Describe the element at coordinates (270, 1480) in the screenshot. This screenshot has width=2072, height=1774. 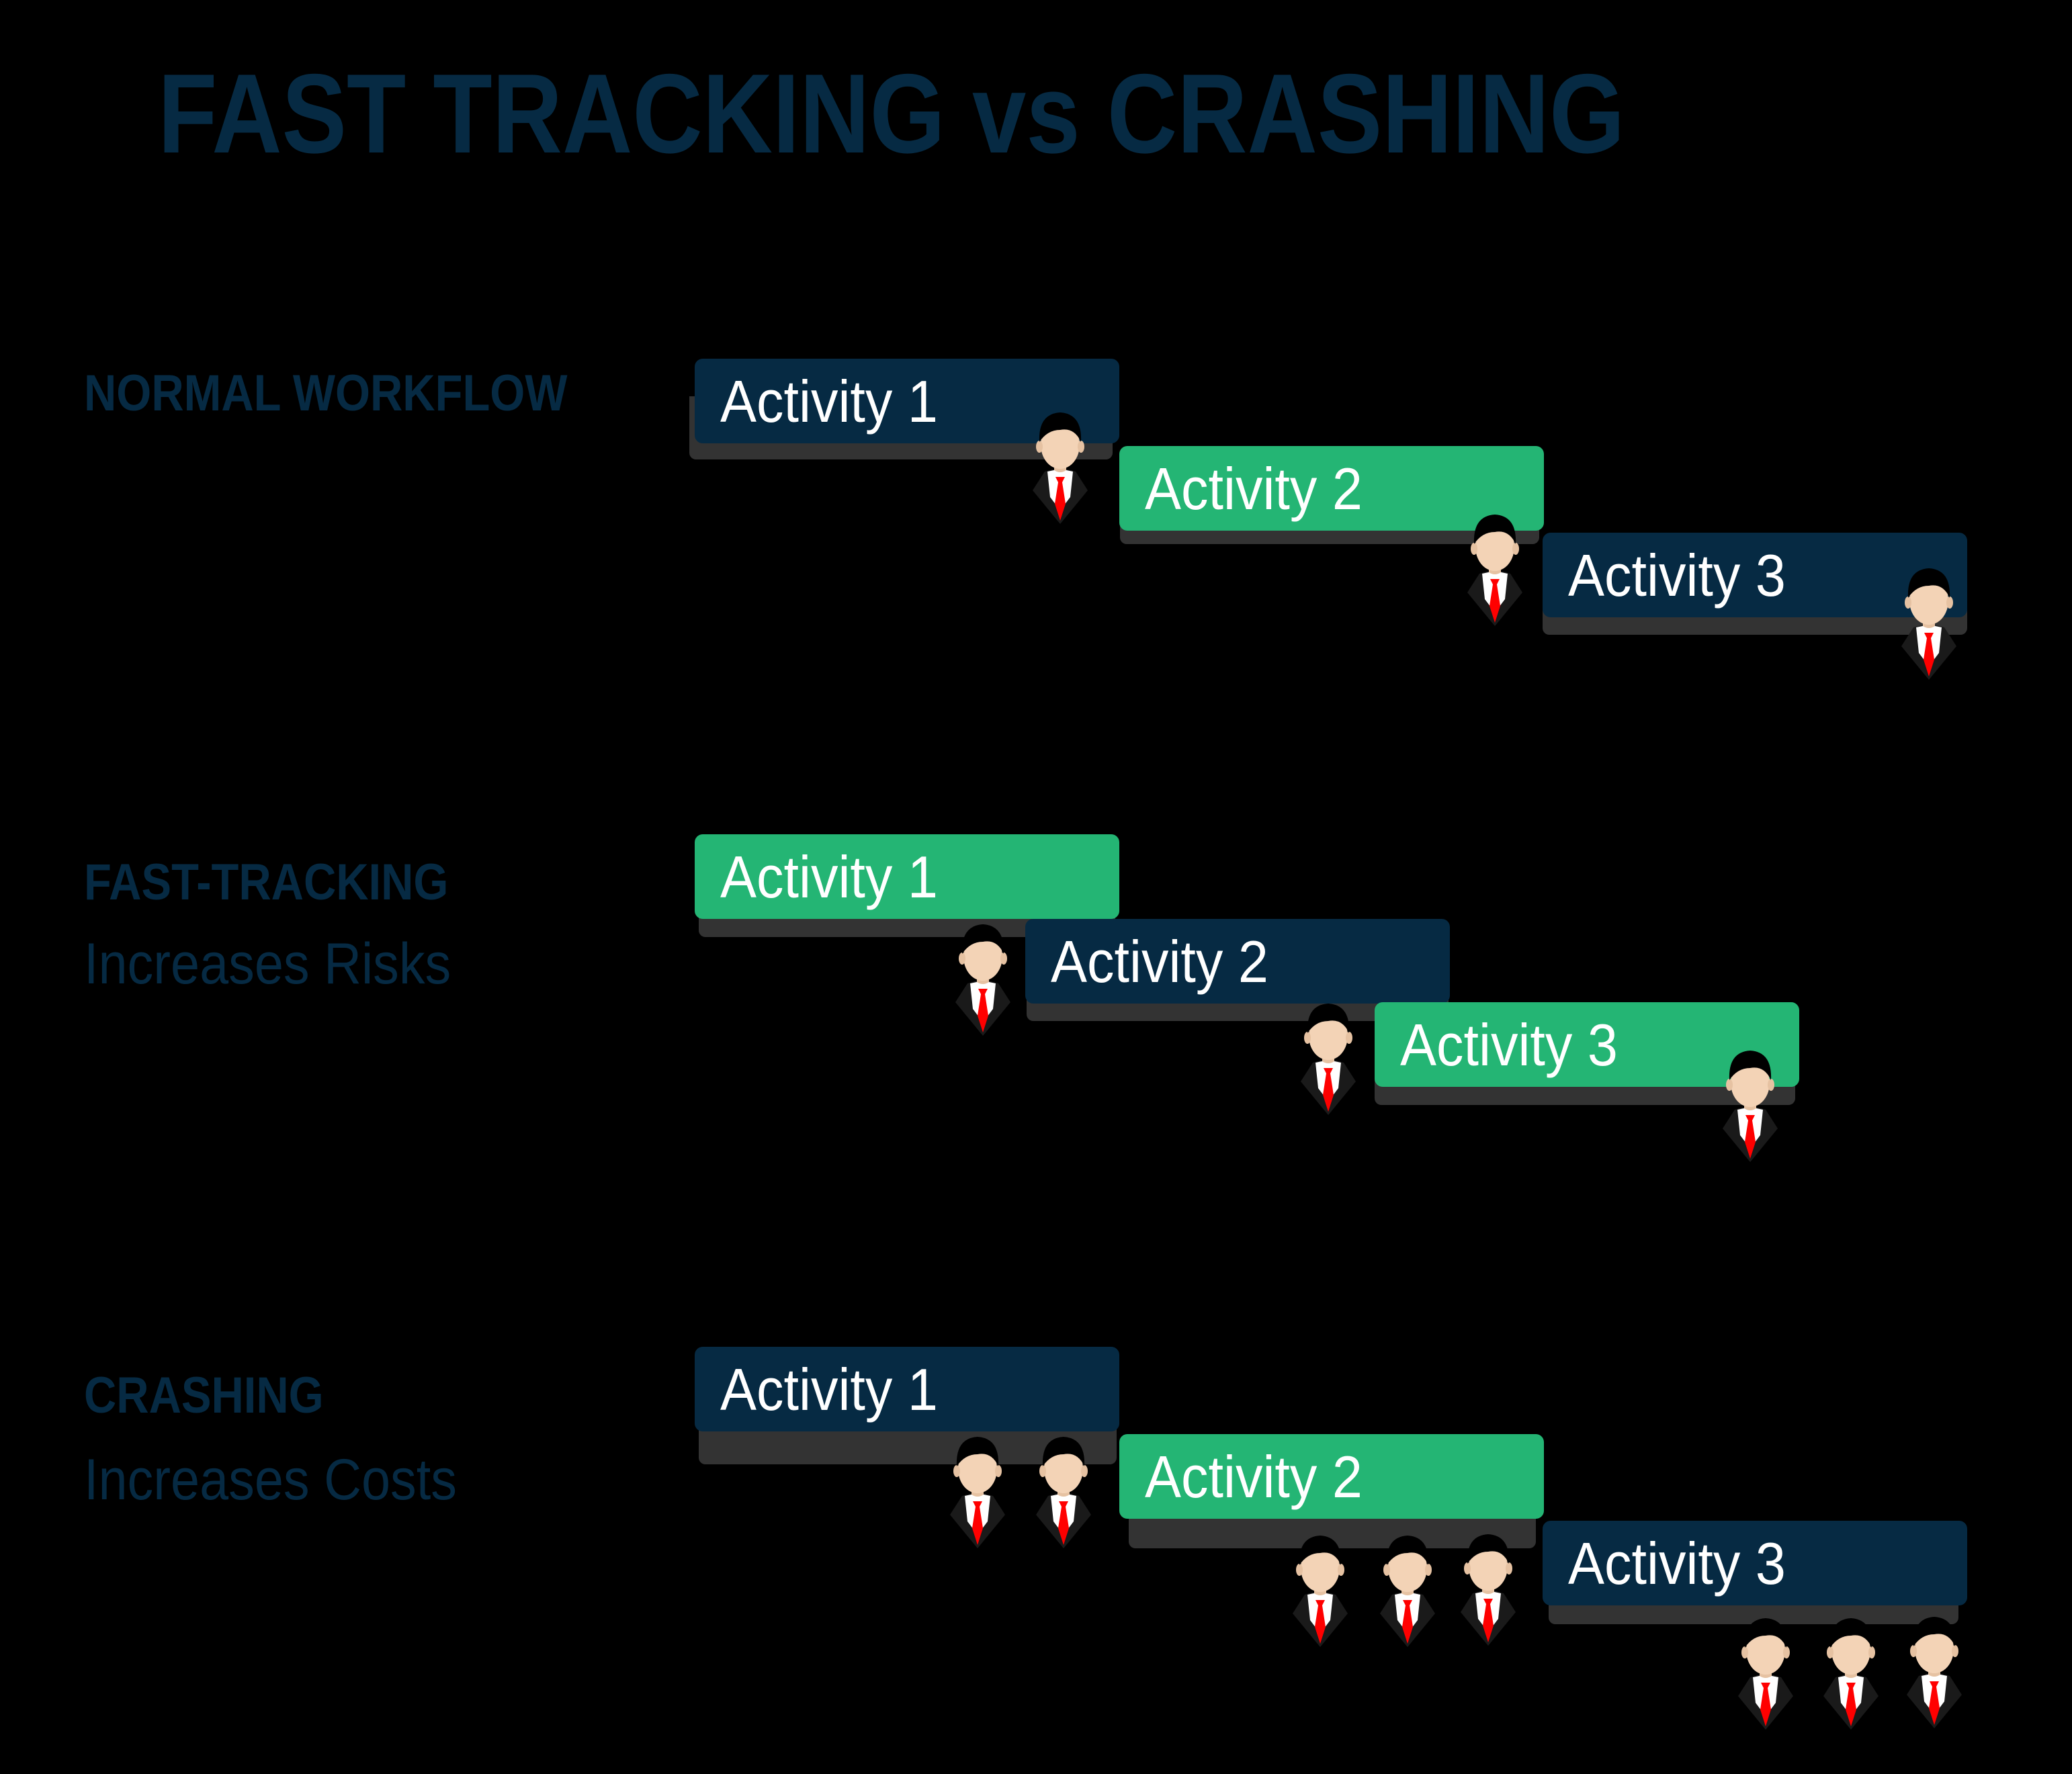
I see `section-subheading-costs: Increases Costs` at that location.